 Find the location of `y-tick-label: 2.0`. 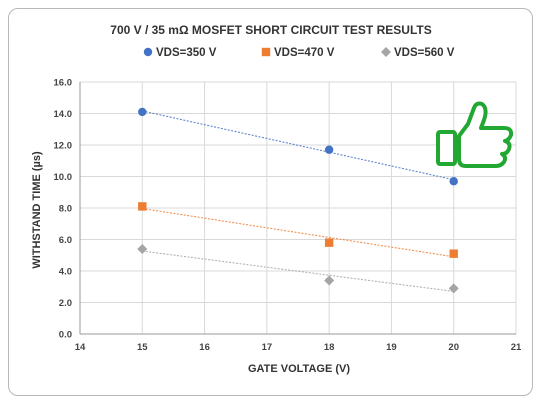

y-tick-label: 2.0 is located at coordinates (65, 303).